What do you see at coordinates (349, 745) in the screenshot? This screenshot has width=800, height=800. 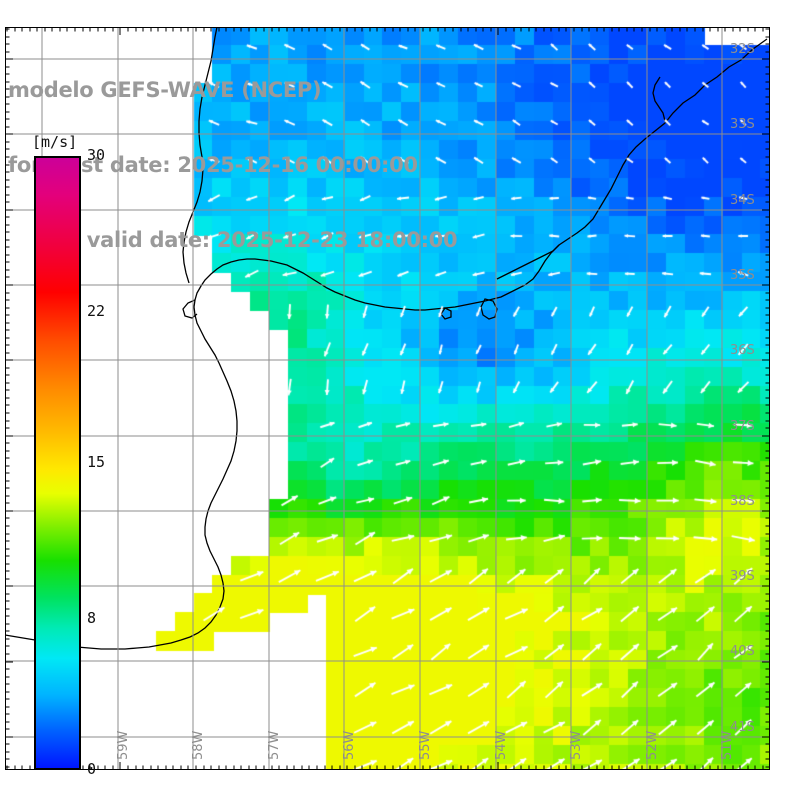 I see `lon-label-56w: 56W` at bounding box center [349, 745].